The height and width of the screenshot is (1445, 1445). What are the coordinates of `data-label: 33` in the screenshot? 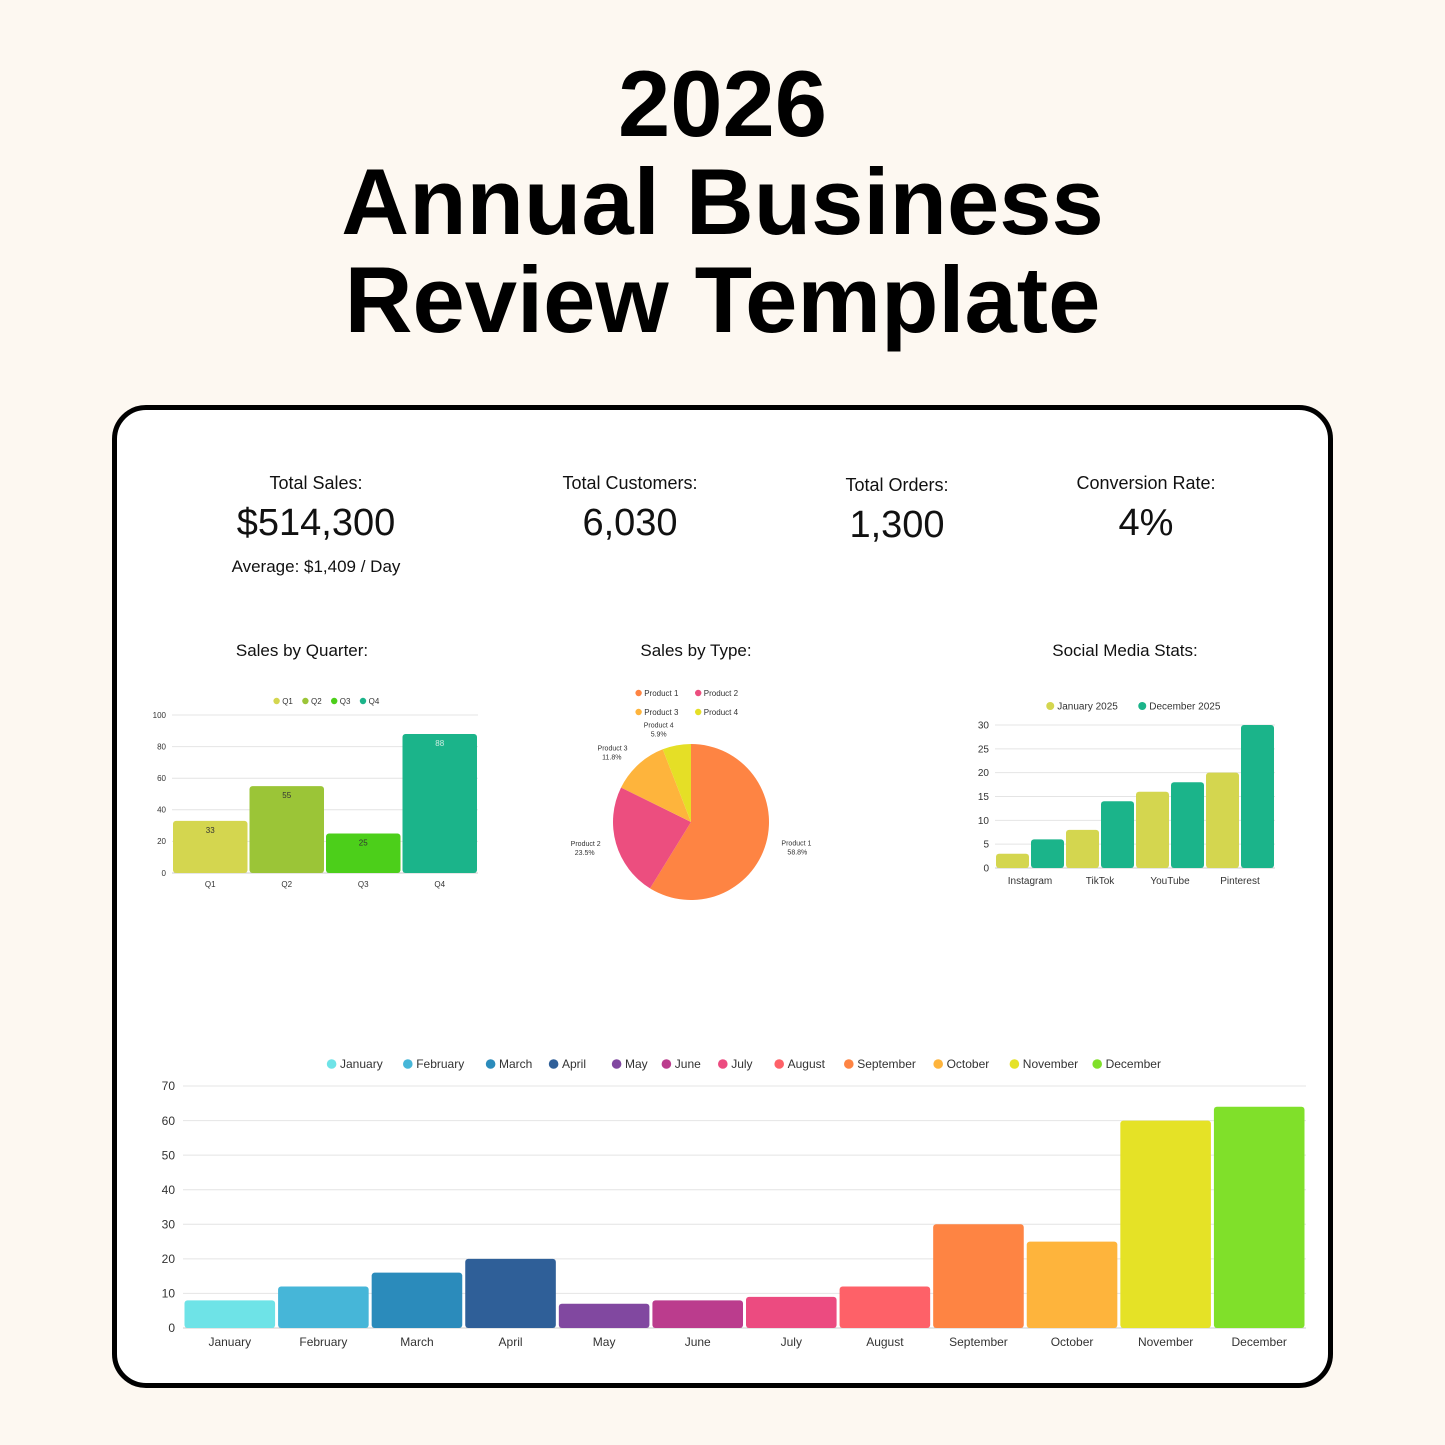 It's located at (210, 830).